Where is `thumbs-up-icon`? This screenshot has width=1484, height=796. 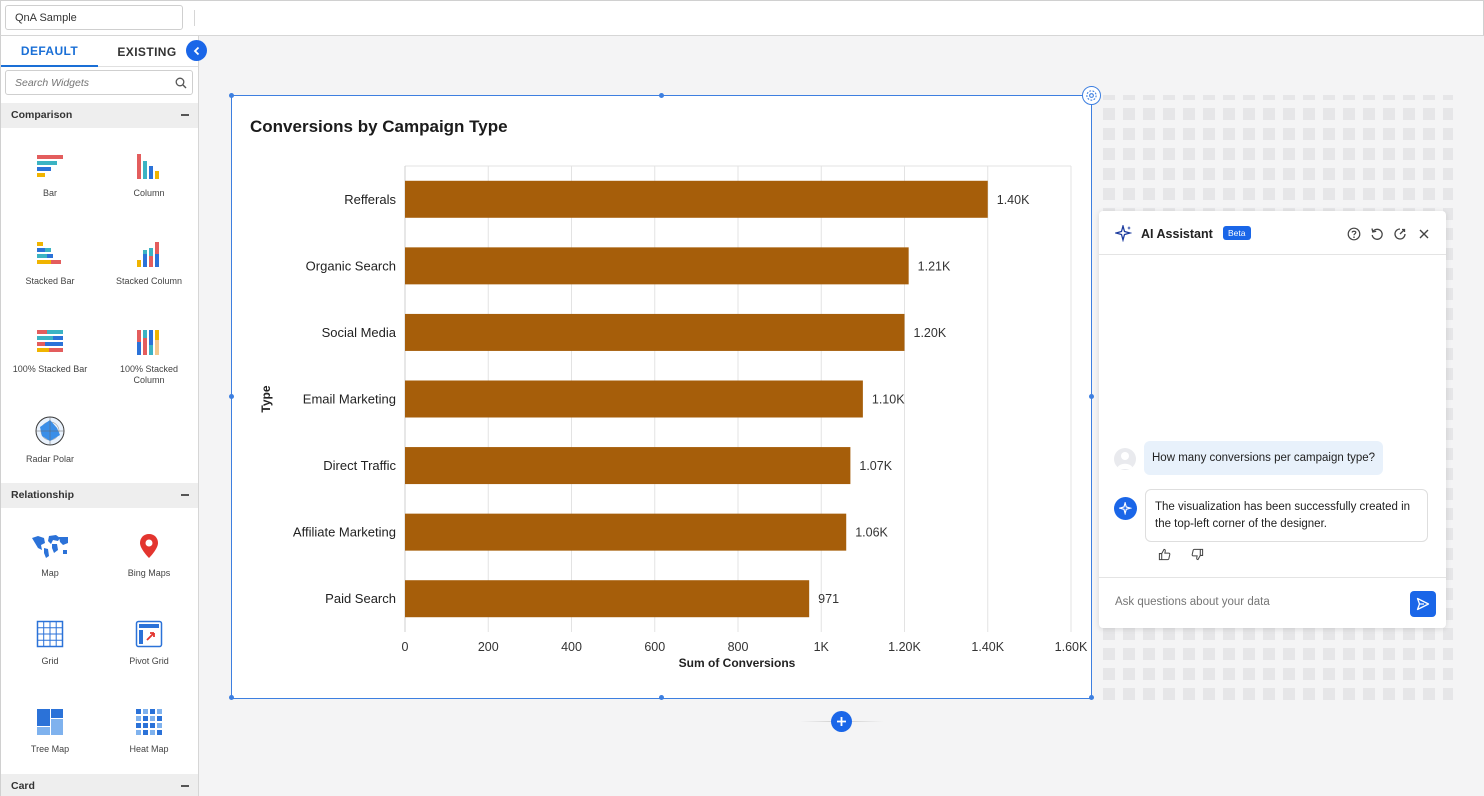
thumbs-up-icon is located at coordinates (1164, 554).